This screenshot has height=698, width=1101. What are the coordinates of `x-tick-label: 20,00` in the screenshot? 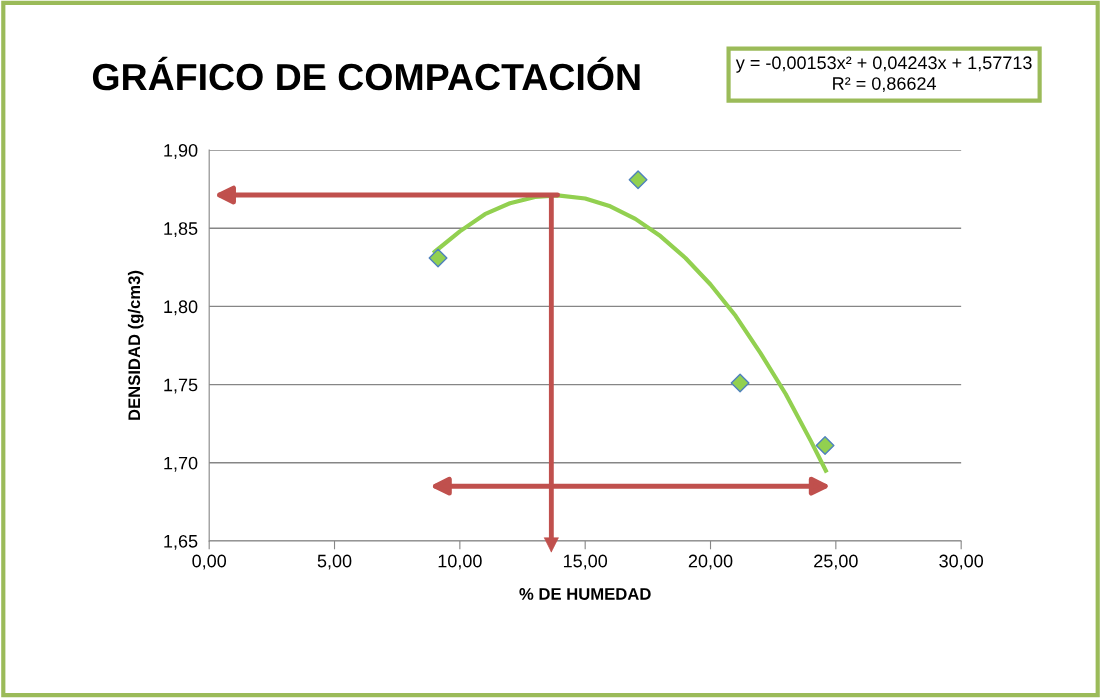 It's located at (710, 562).